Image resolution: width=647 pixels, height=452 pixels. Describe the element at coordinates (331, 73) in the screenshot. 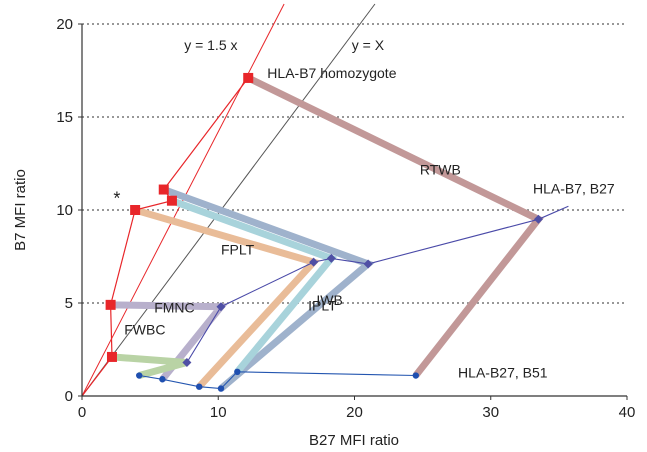

I see `annotation-hla-b7-homozygote: HLA-B7 homozygote` at that location.